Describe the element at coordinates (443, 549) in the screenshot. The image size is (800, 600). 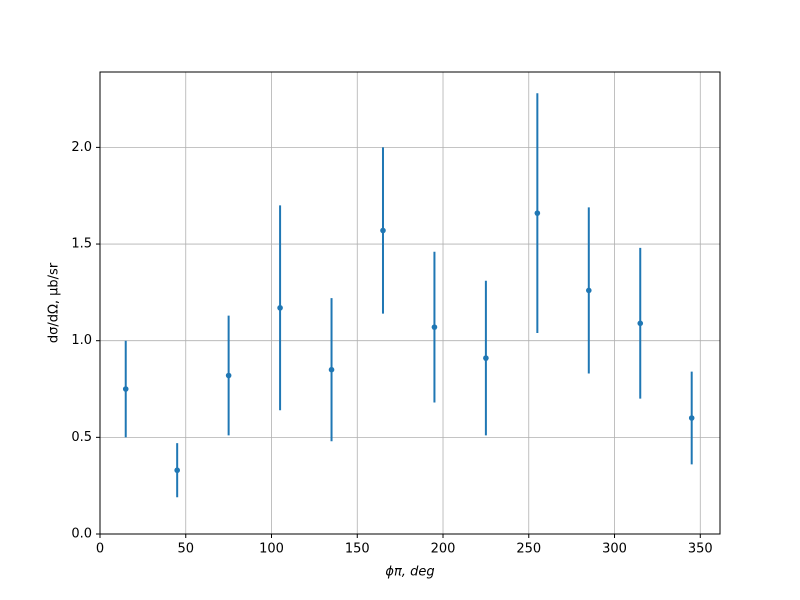
I see `x-tick-label: 200` at that location.